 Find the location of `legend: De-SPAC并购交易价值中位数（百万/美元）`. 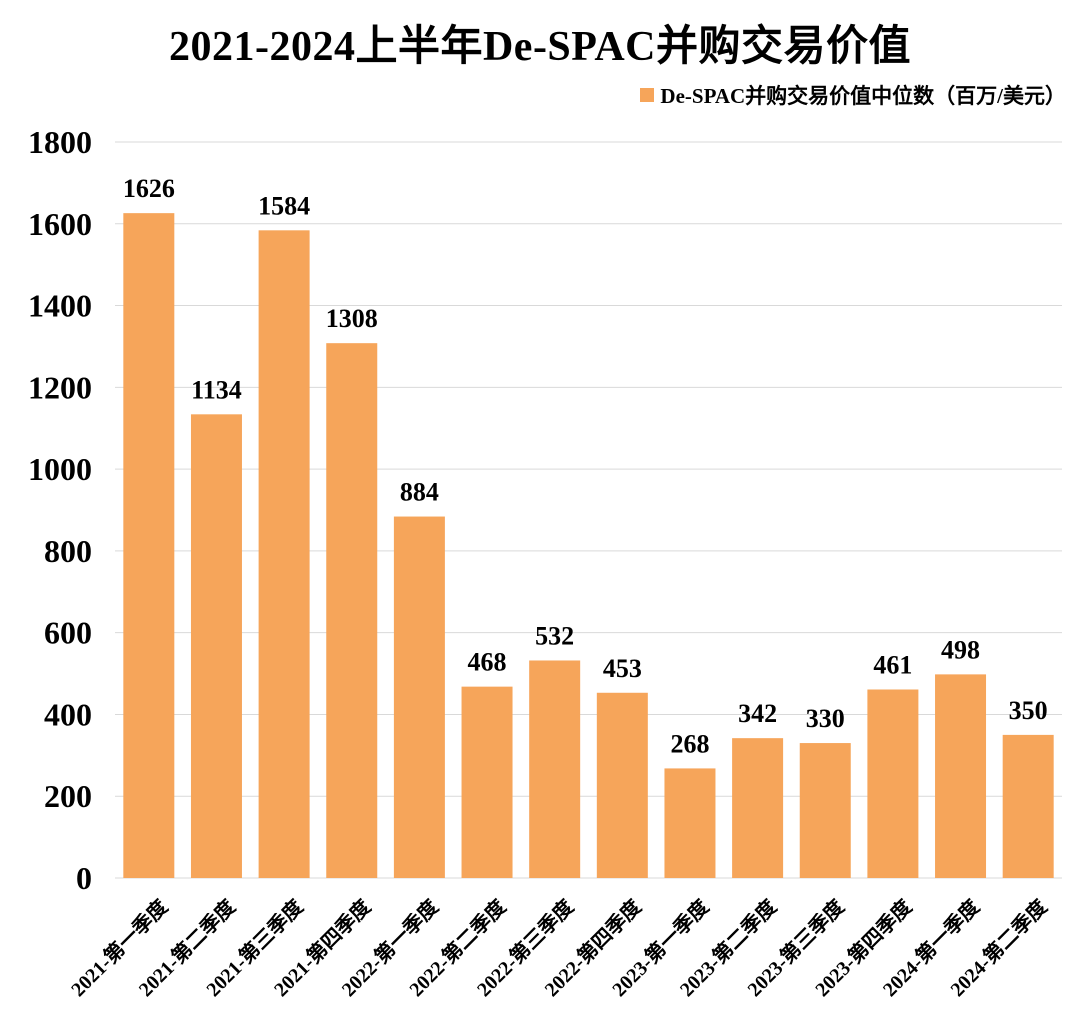

legend: De-SPAC并购交易价值中位数（百万/美元） is located at coordinates (853, 95).